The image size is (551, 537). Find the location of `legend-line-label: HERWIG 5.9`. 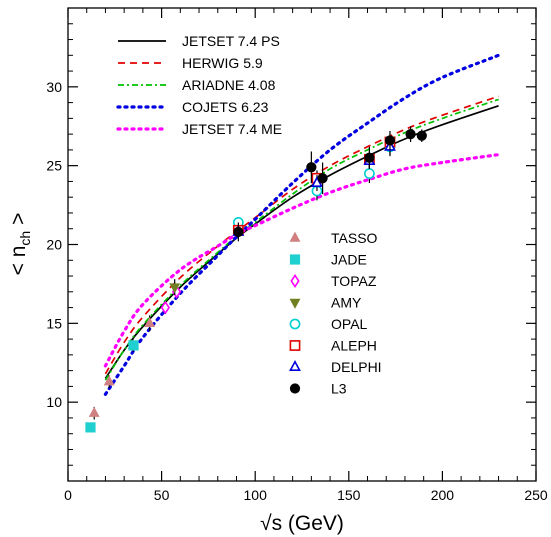

legend-line-label: HERWIG 5.9 is located at coordinates (222, 63).